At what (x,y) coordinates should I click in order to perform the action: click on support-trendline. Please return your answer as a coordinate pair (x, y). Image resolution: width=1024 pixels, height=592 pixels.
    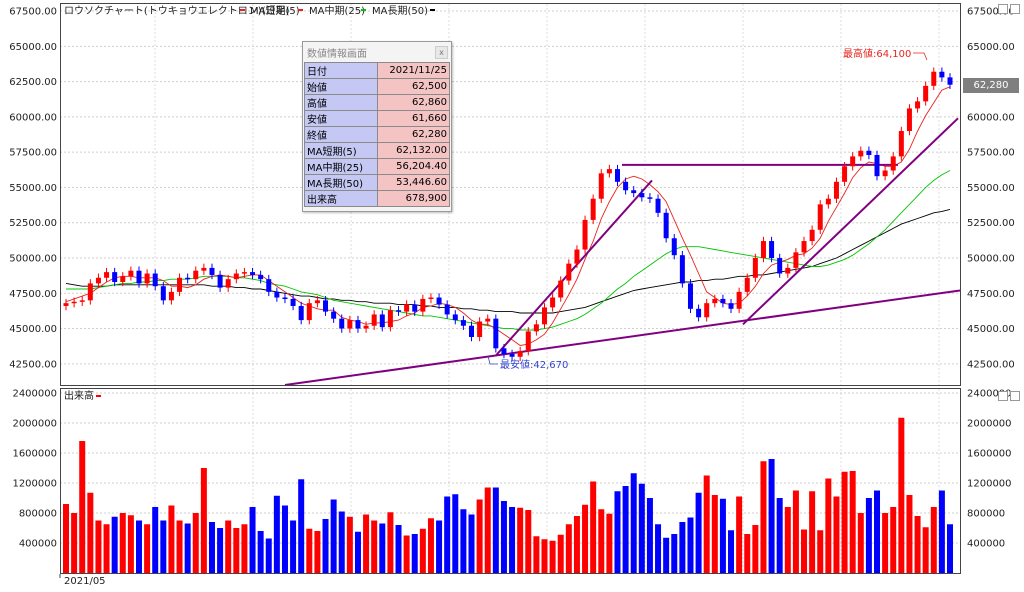
    Looking at the image, I should click on (622, 337).